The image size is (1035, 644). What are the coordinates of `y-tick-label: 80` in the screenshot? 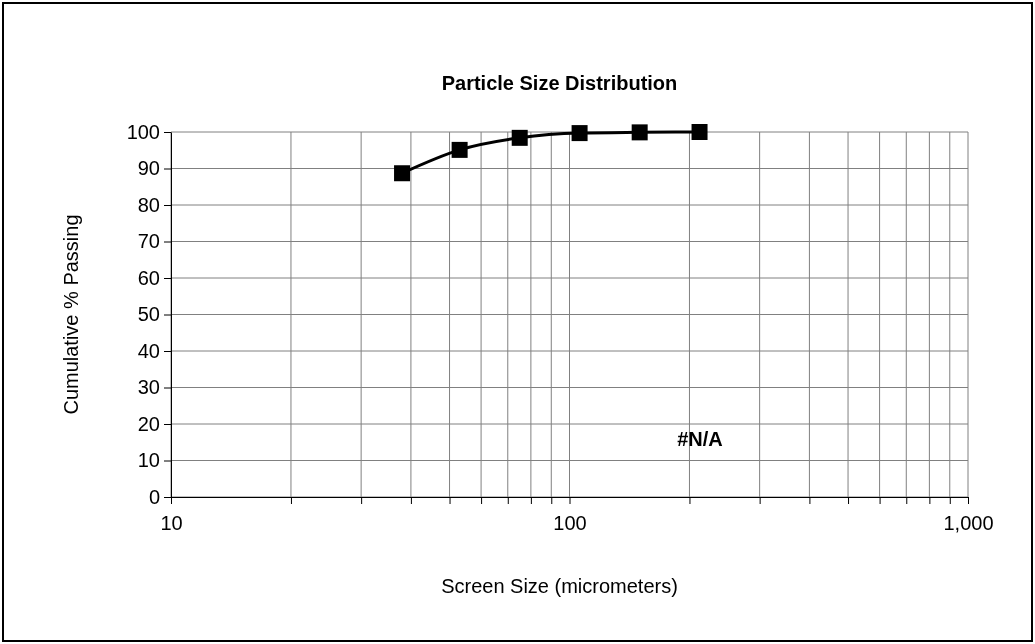 It's located at (148, 204).